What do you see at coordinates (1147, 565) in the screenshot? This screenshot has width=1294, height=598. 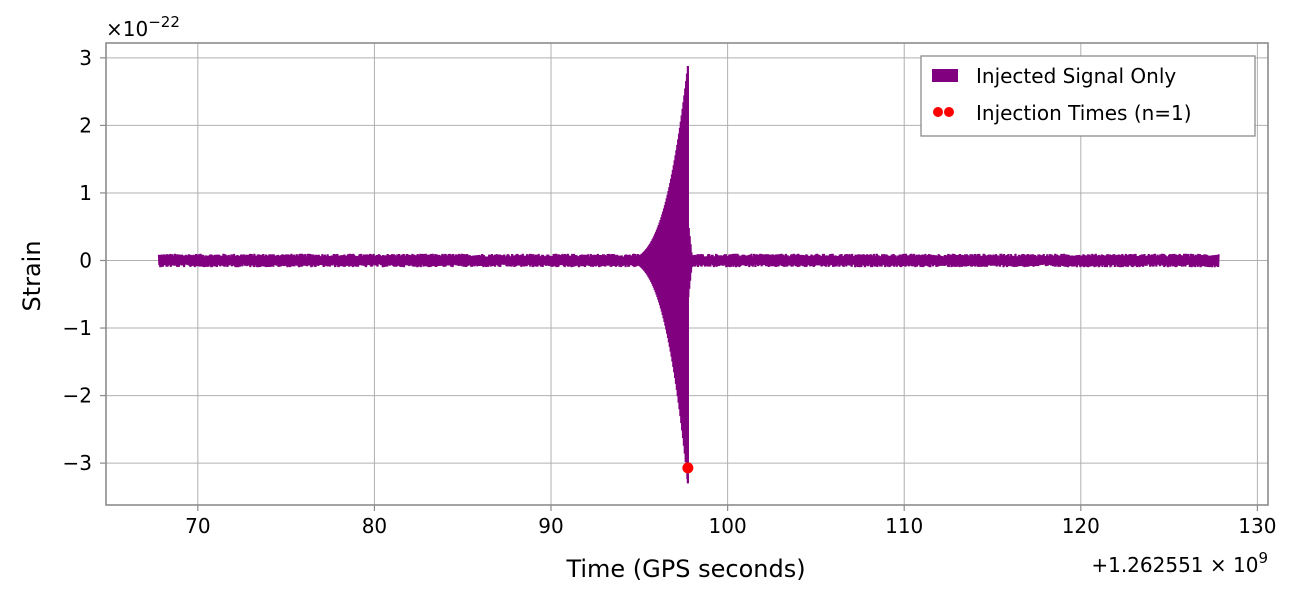 I see `x-axis-offset-base: +1.262551` at bounding box center [1147, 565].